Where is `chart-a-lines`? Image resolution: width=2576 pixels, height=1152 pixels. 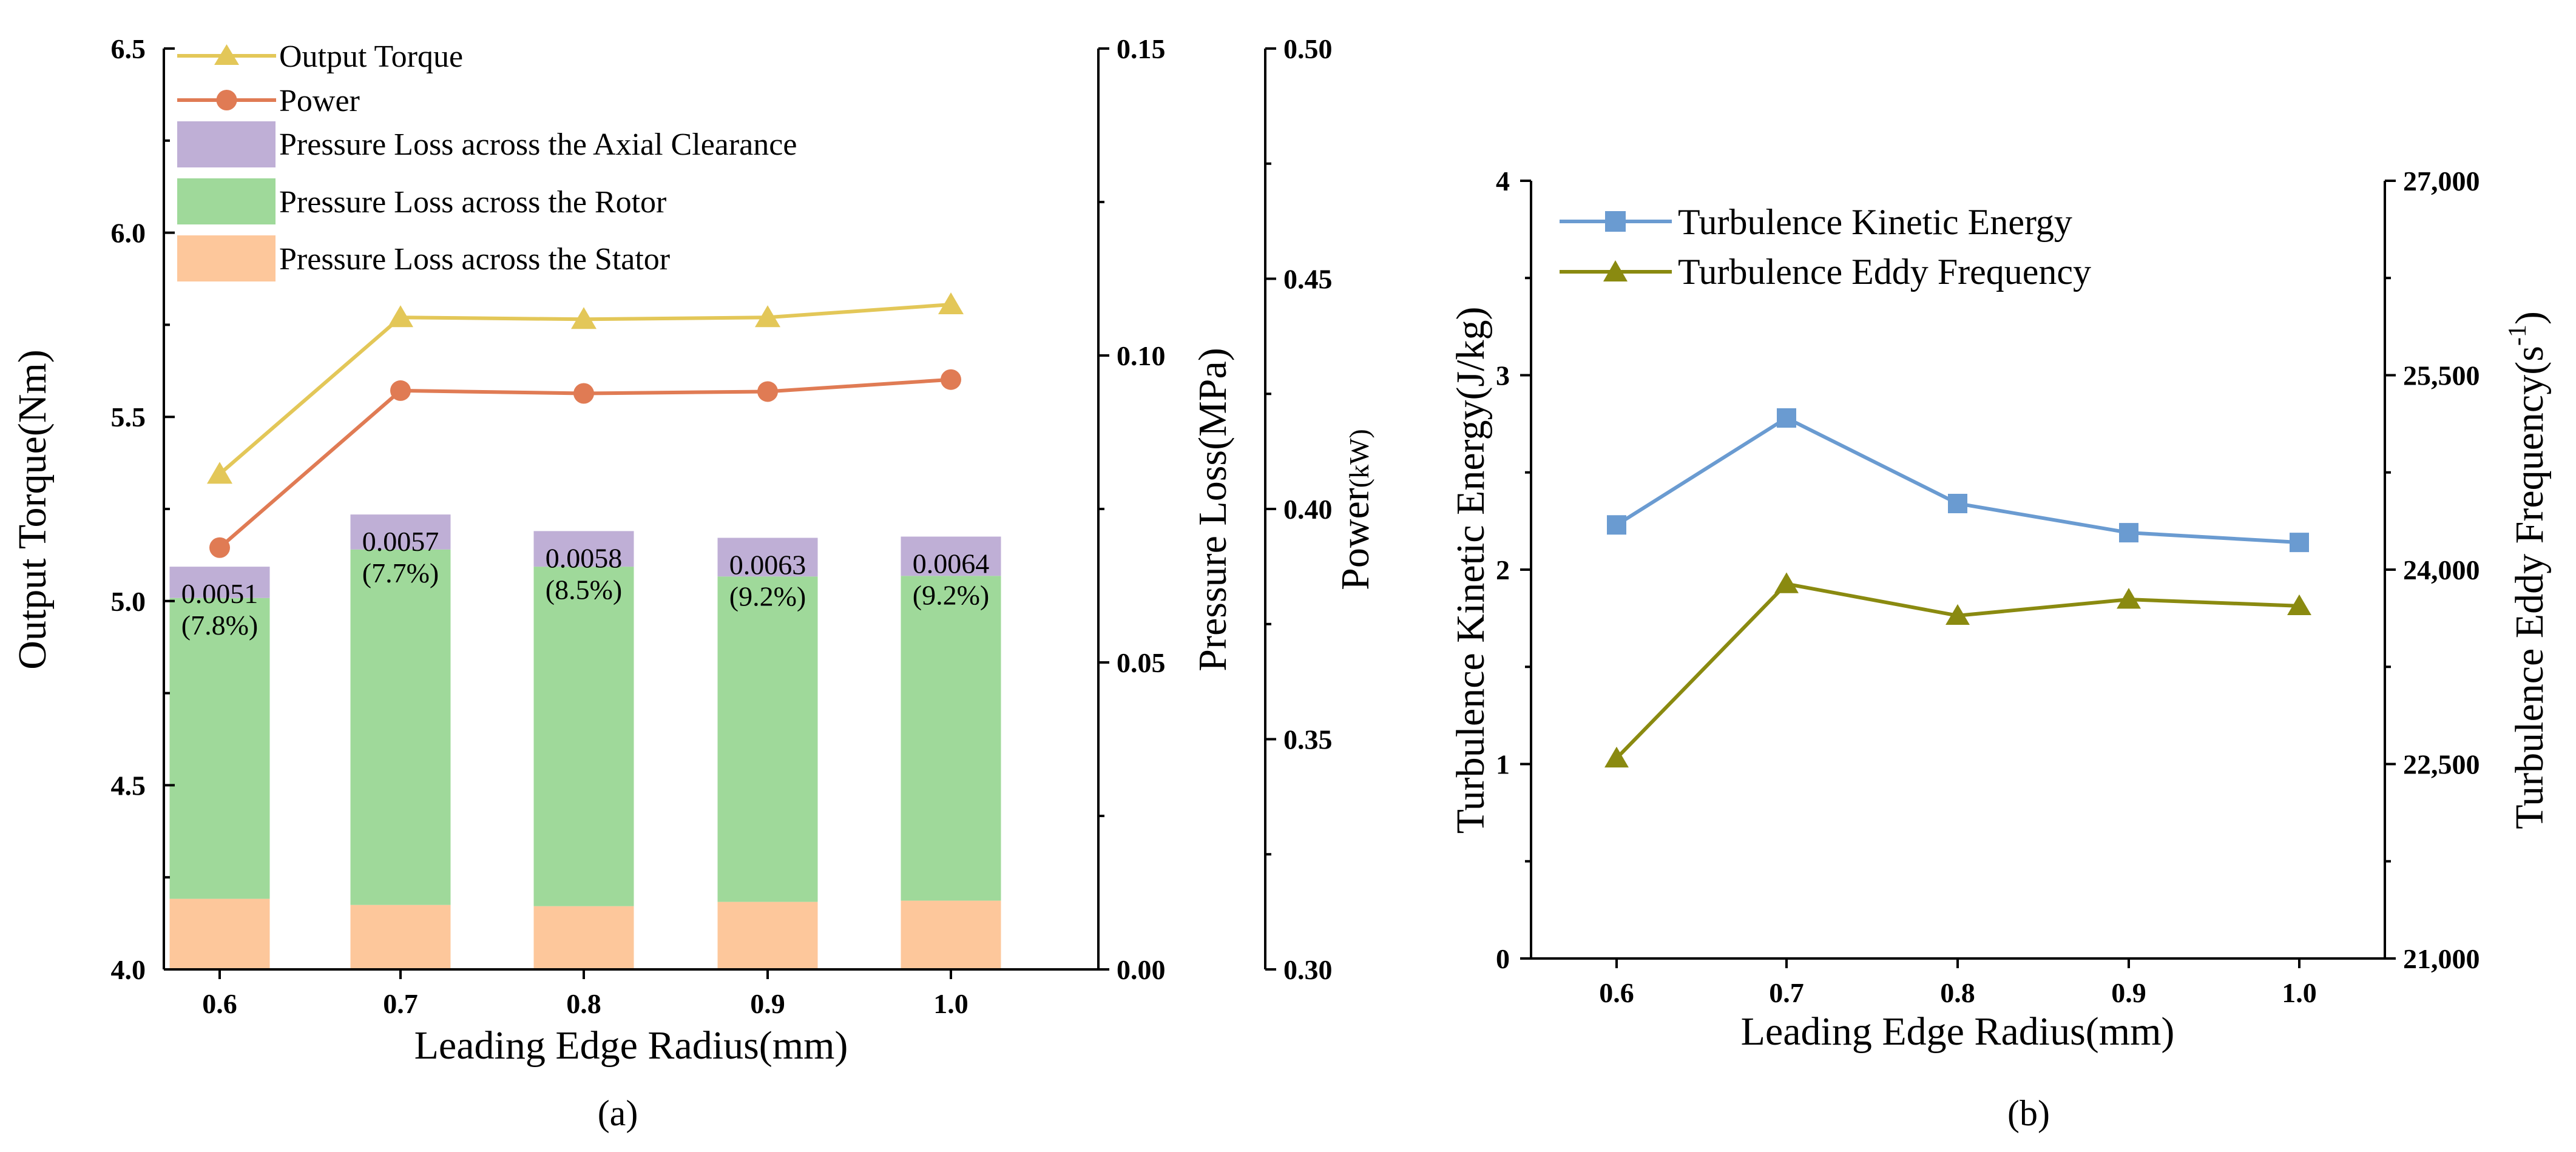
chart-a-lines is located at coordinates (585, 425).